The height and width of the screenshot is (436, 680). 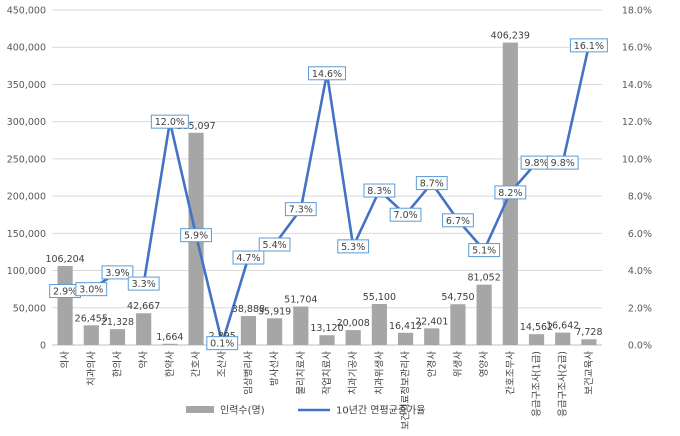 I want to click on category-label: 안경사, so click(x=432, y=364).